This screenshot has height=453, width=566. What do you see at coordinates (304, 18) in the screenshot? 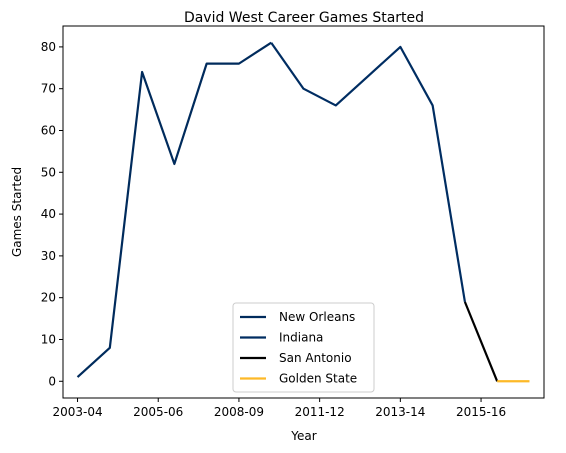
I see `chart-title: David West Career Games Started` at bounding box center [304, 18].